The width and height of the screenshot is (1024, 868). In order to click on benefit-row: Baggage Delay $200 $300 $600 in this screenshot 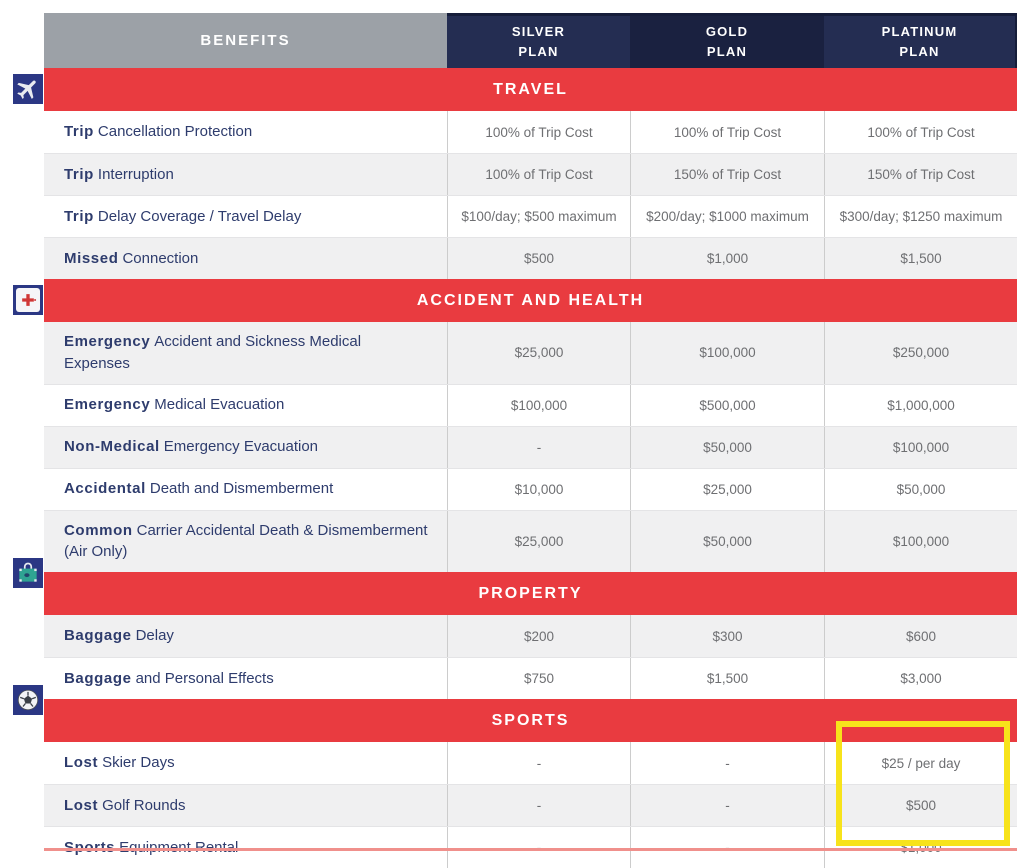, I will do `click(530, 636)`.